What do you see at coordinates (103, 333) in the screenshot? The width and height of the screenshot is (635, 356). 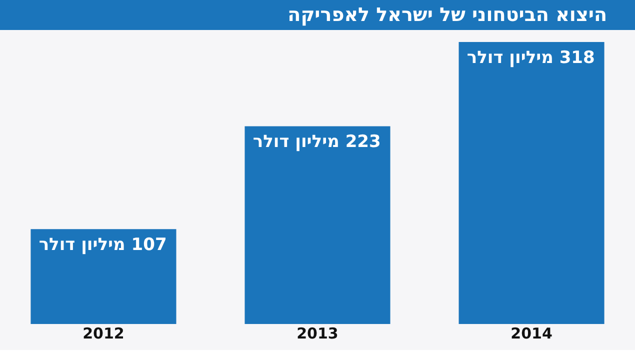 I see `x-tick-label: 2012` at bounding box center [103, 333].